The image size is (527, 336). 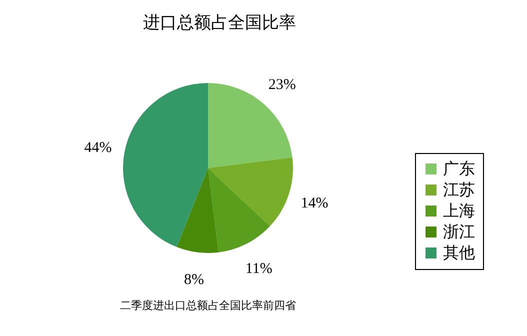 I want to click on data-label: 23%, so click(x=282, y=84).